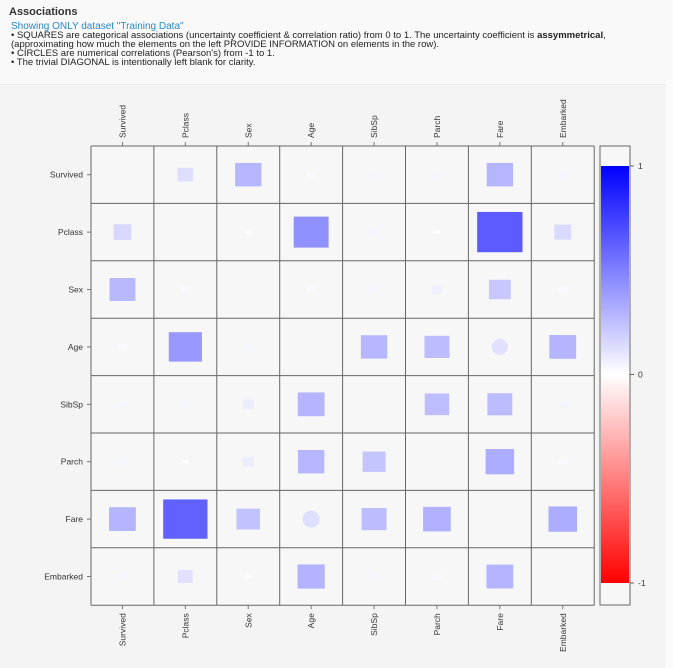 This screenshot has height=668, width=673. What do you see at coordinates (185, 576) in the screenshot?
I see `cell-embarked-pclass` at bounding box center [185, 576].